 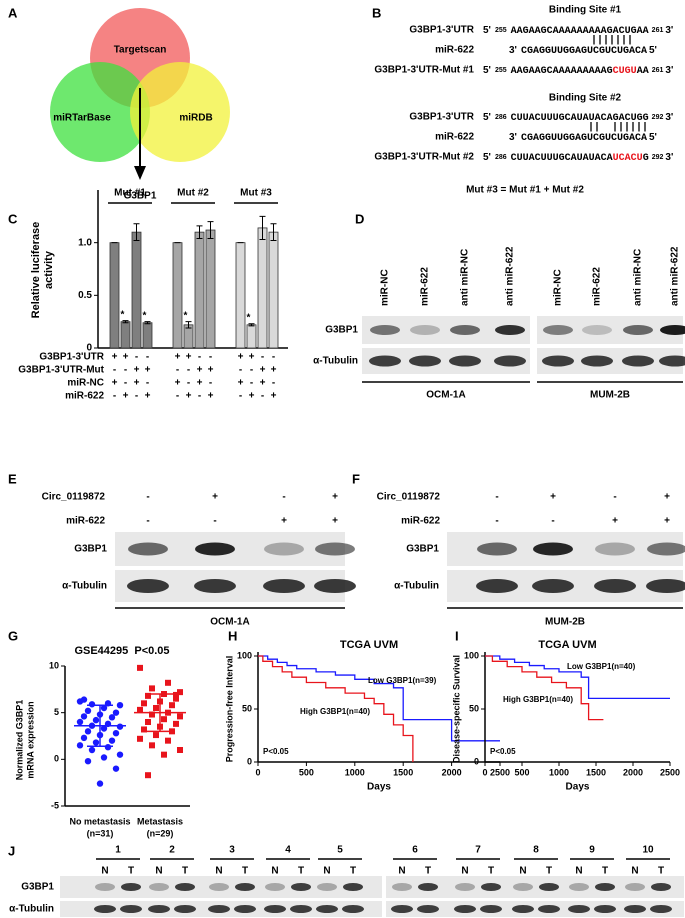 I want to click on sequence: 5' 286 CUUACUUUGCAUAUACAUCACUG 292 3', so click(x=578, y=158).